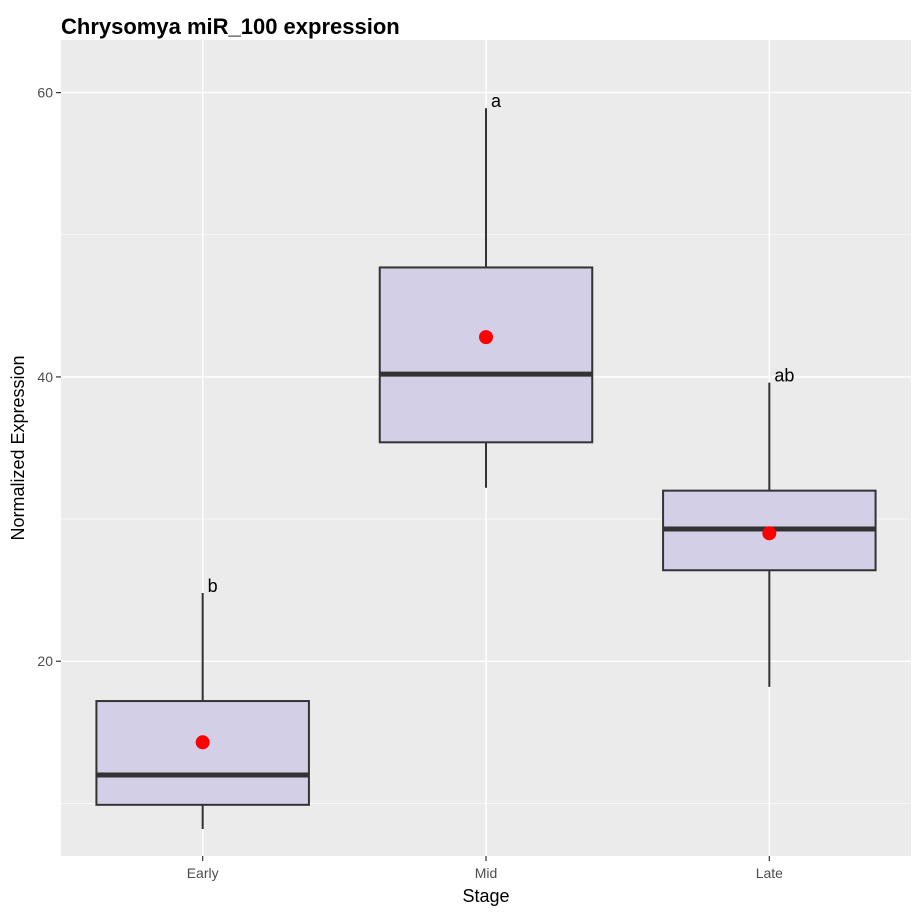  I want to click on y-tick-label: 60, so click(45, 93).